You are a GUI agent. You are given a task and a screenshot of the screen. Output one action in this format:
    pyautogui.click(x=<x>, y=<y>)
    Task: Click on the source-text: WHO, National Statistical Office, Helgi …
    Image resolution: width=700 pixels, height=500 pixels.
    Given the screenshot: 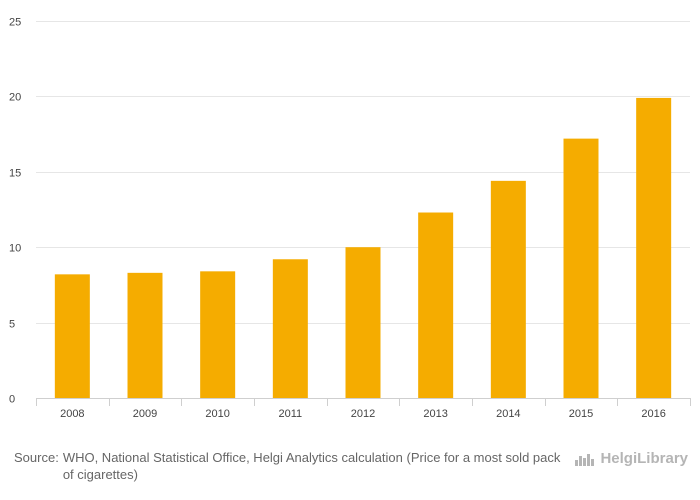 What is the action you would take?
    pyautogui.click(x=311, y=466)
    